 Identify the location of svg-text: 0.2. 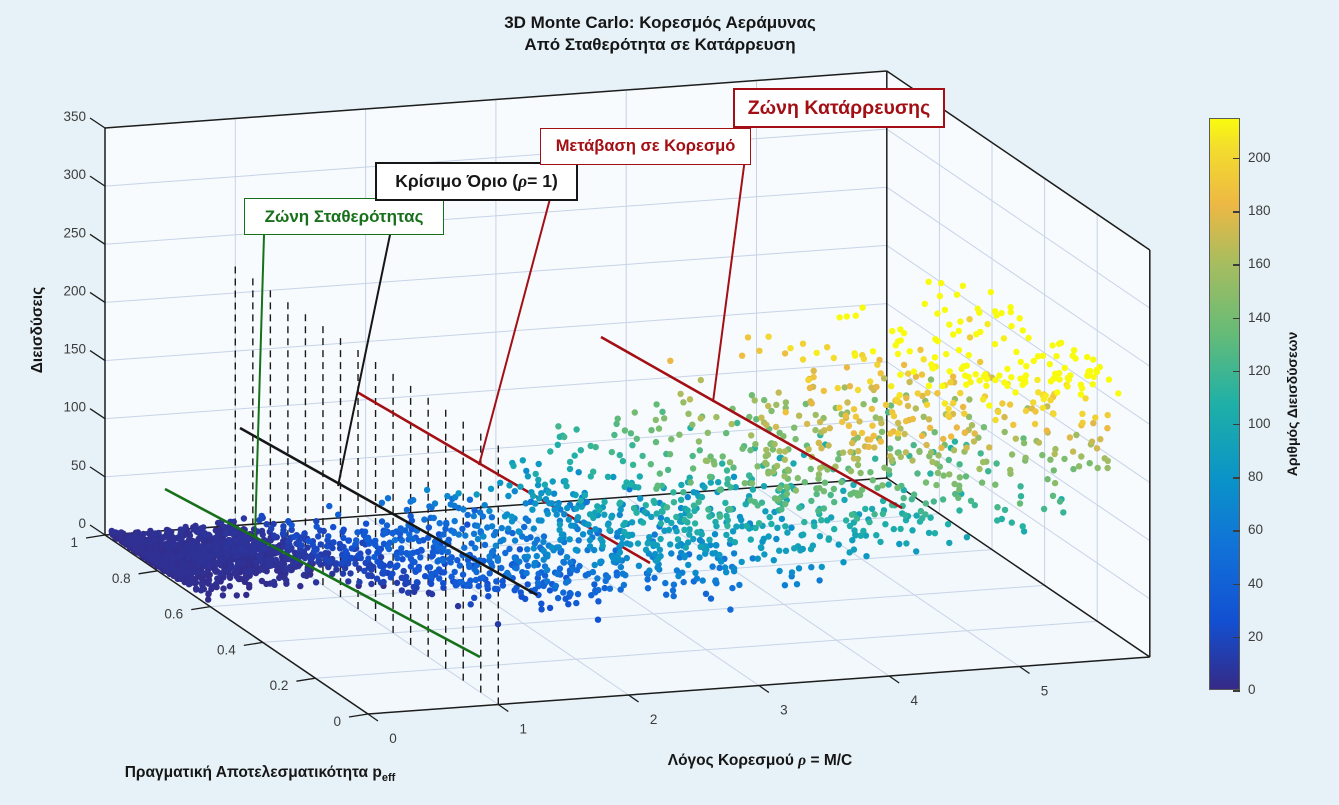
(279, 685).